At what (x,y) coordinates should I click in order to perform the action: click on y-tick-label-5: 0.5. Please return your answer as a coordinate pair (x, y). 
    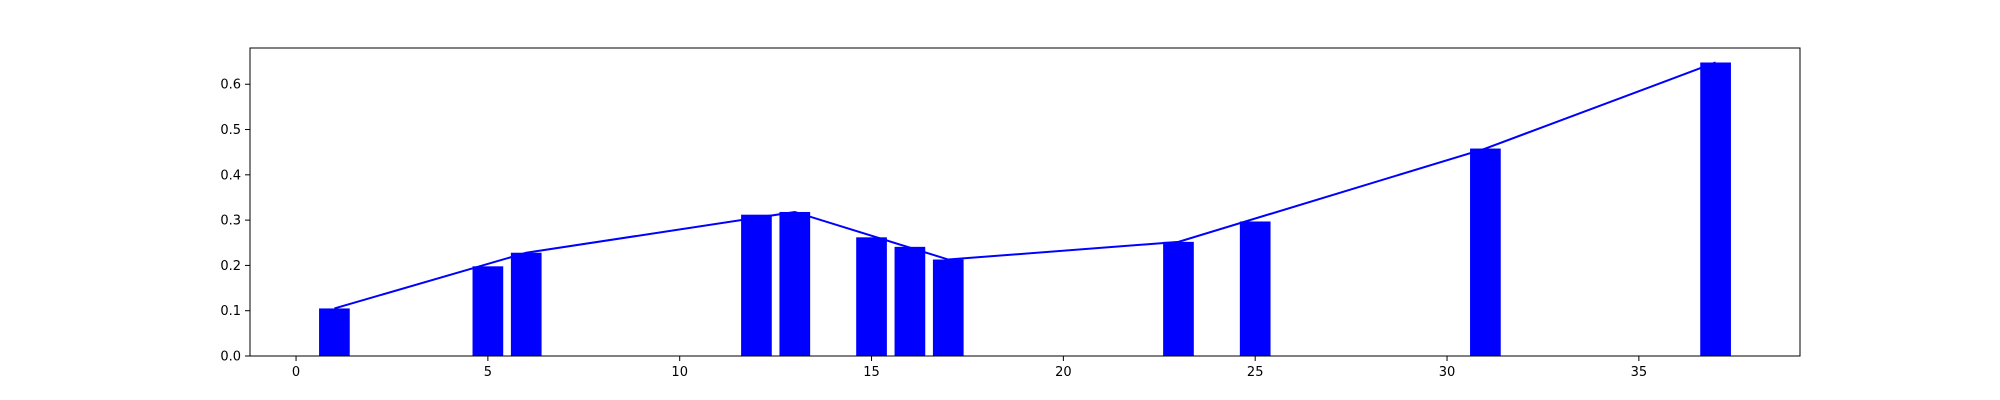
    Looking at the image, I should click on (230, 130).